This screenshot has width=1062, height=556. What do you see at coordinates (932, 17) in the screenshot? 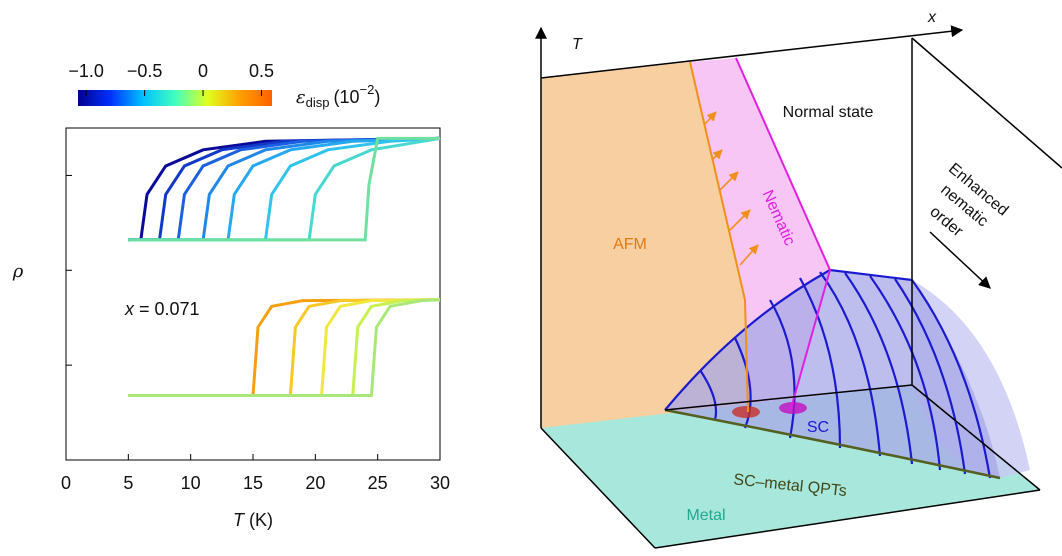
I see `x-axis-label: x` at bounding box center [932, 17].